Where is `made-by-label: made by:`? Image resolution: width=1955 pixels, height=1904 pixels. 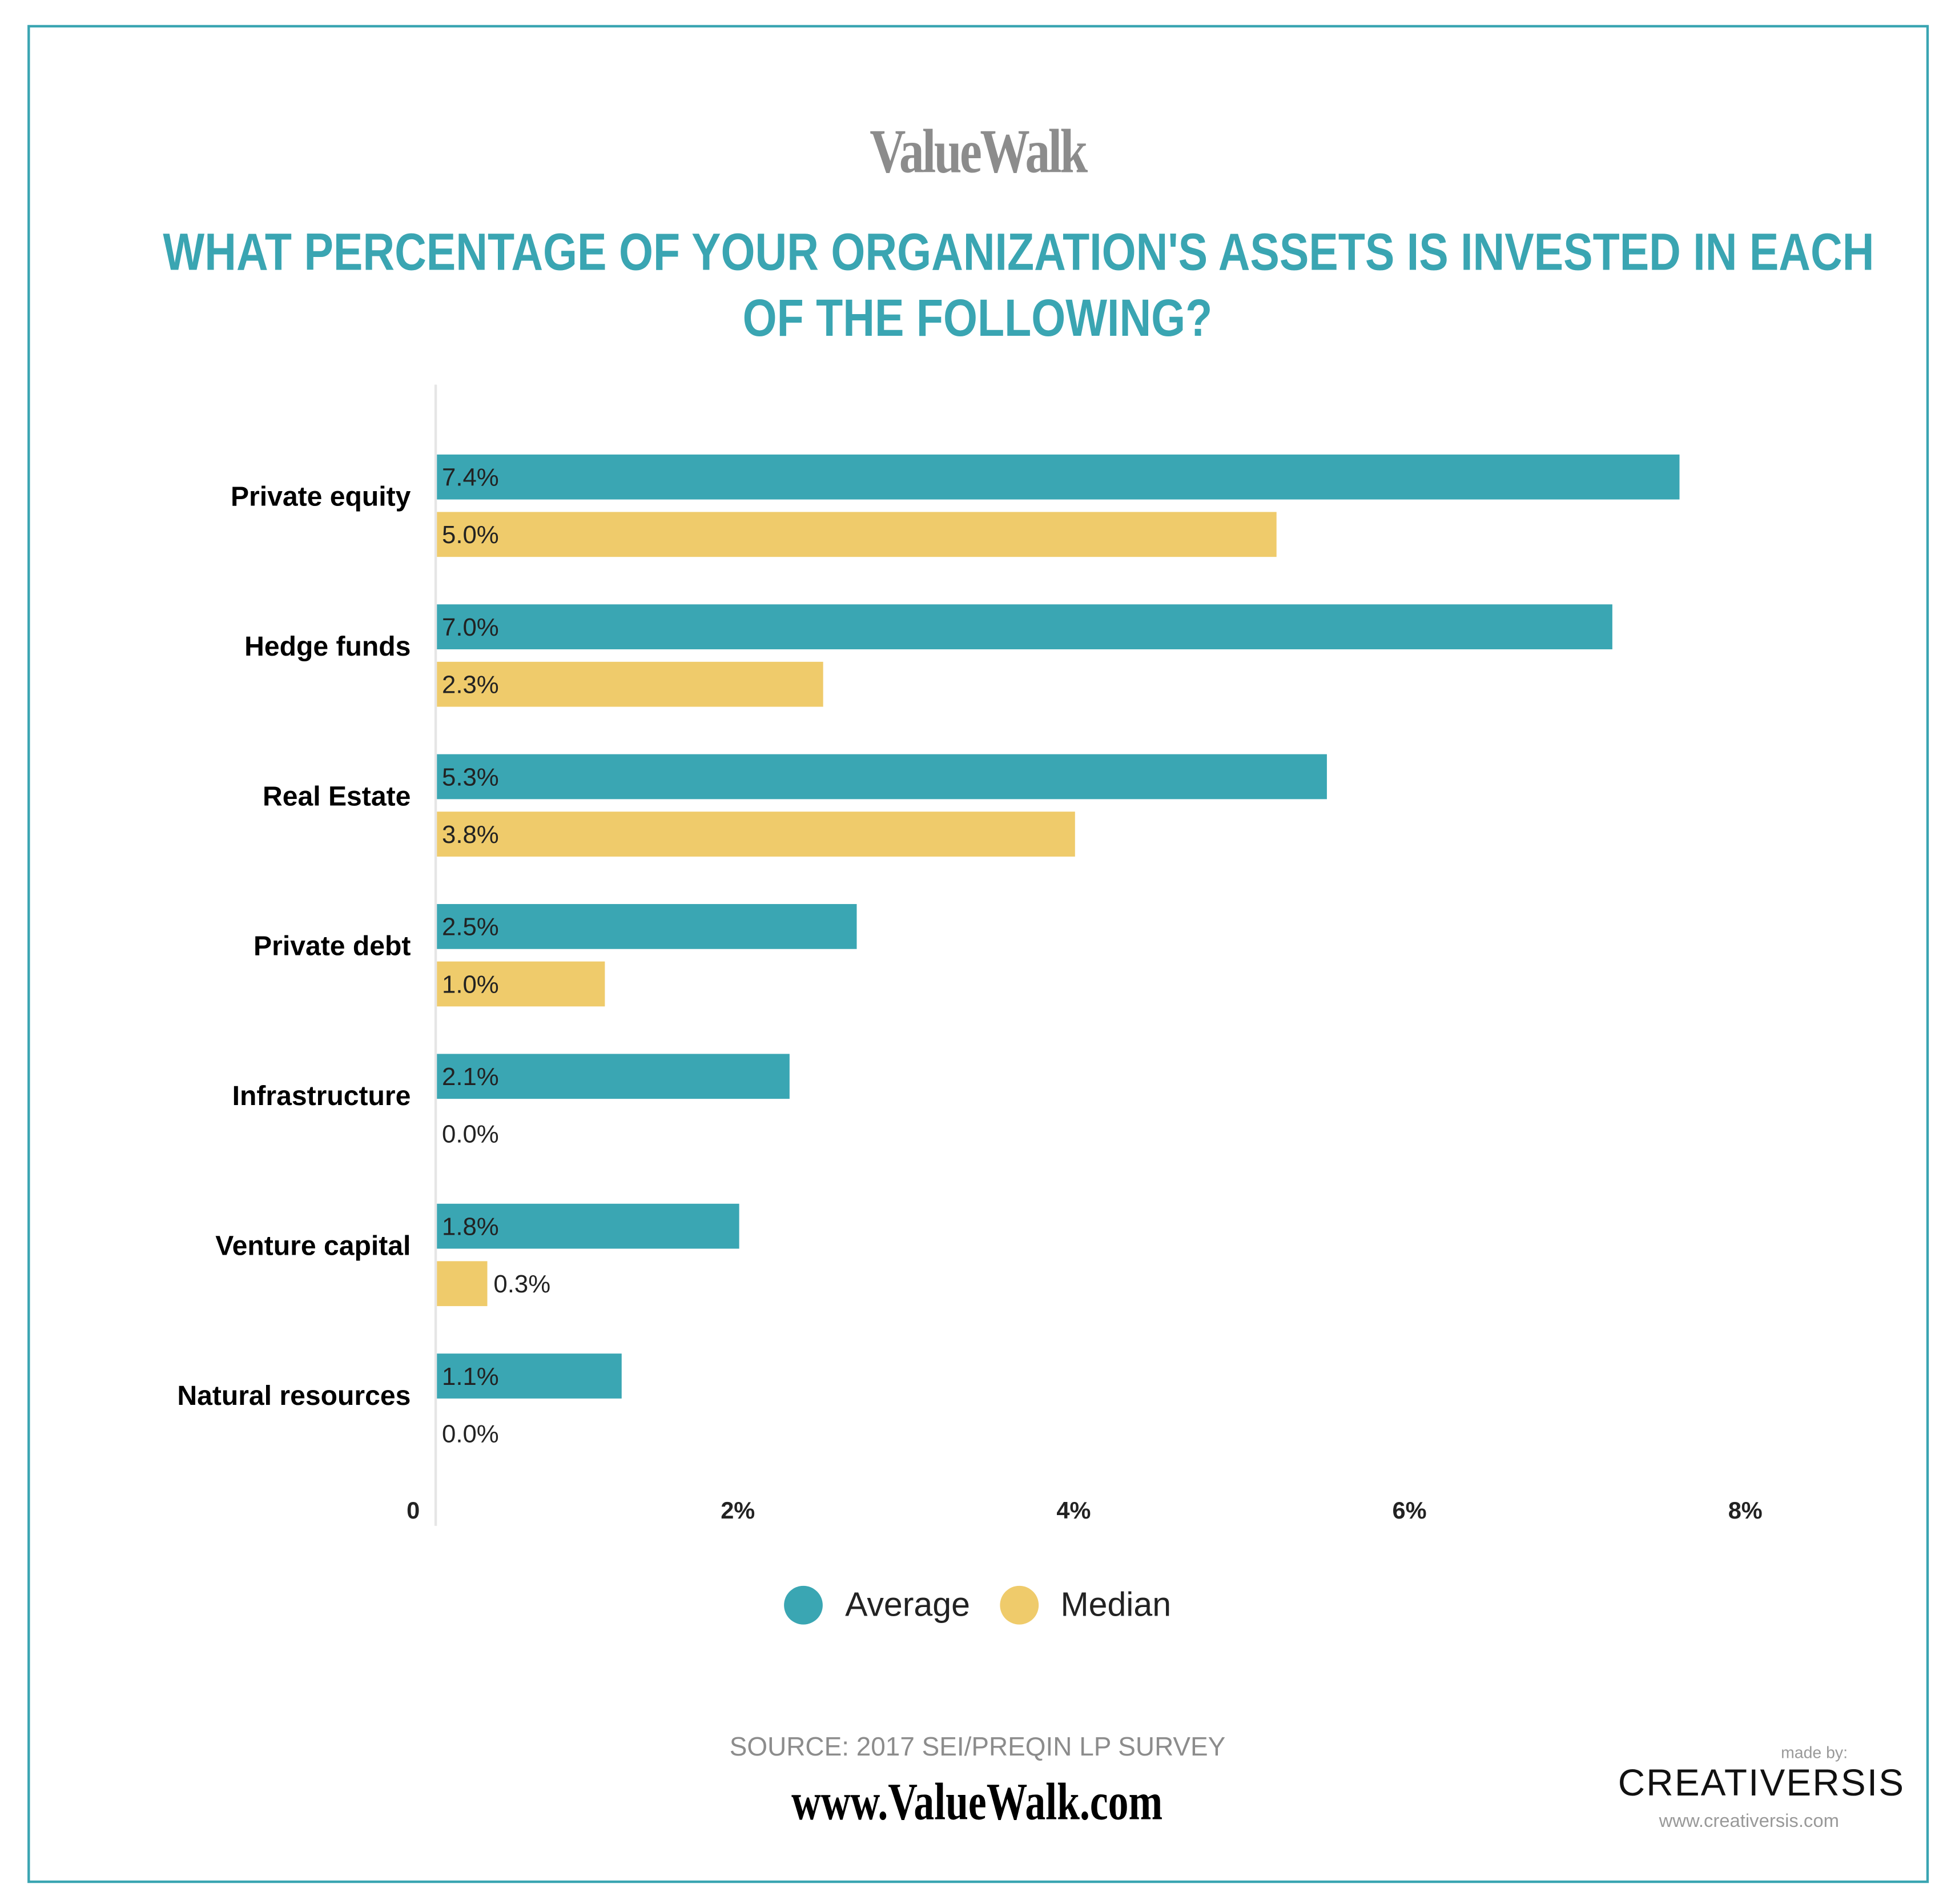 made-by-label: made by: is located at coordinates (1815, 1752).